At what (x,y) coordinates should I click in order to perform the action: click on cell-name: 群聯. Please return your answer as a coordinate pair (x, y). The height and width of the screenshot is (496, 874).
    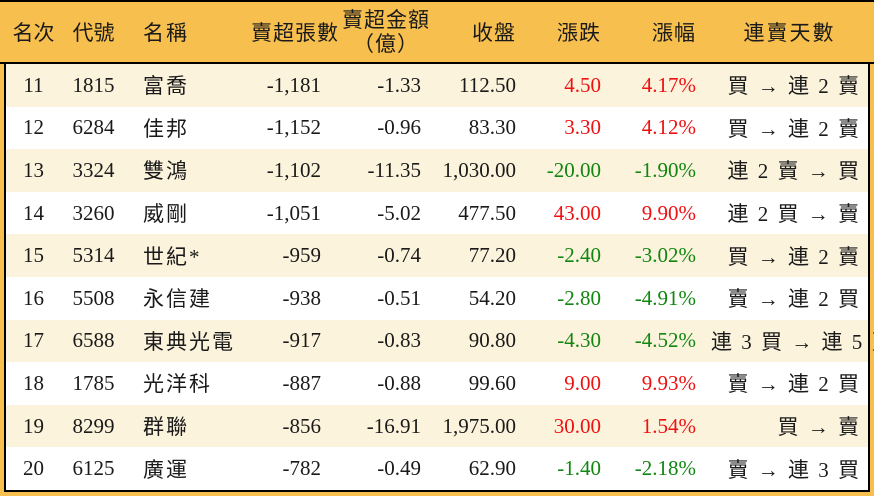
    Looking at the image, I should click on (166, 427).